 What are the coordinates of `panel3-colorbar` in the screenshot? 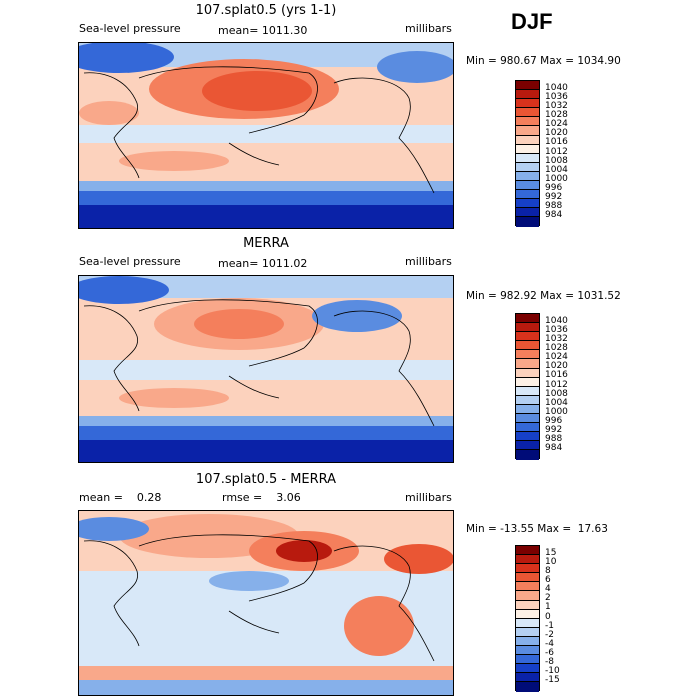 It's located at (527, 618).